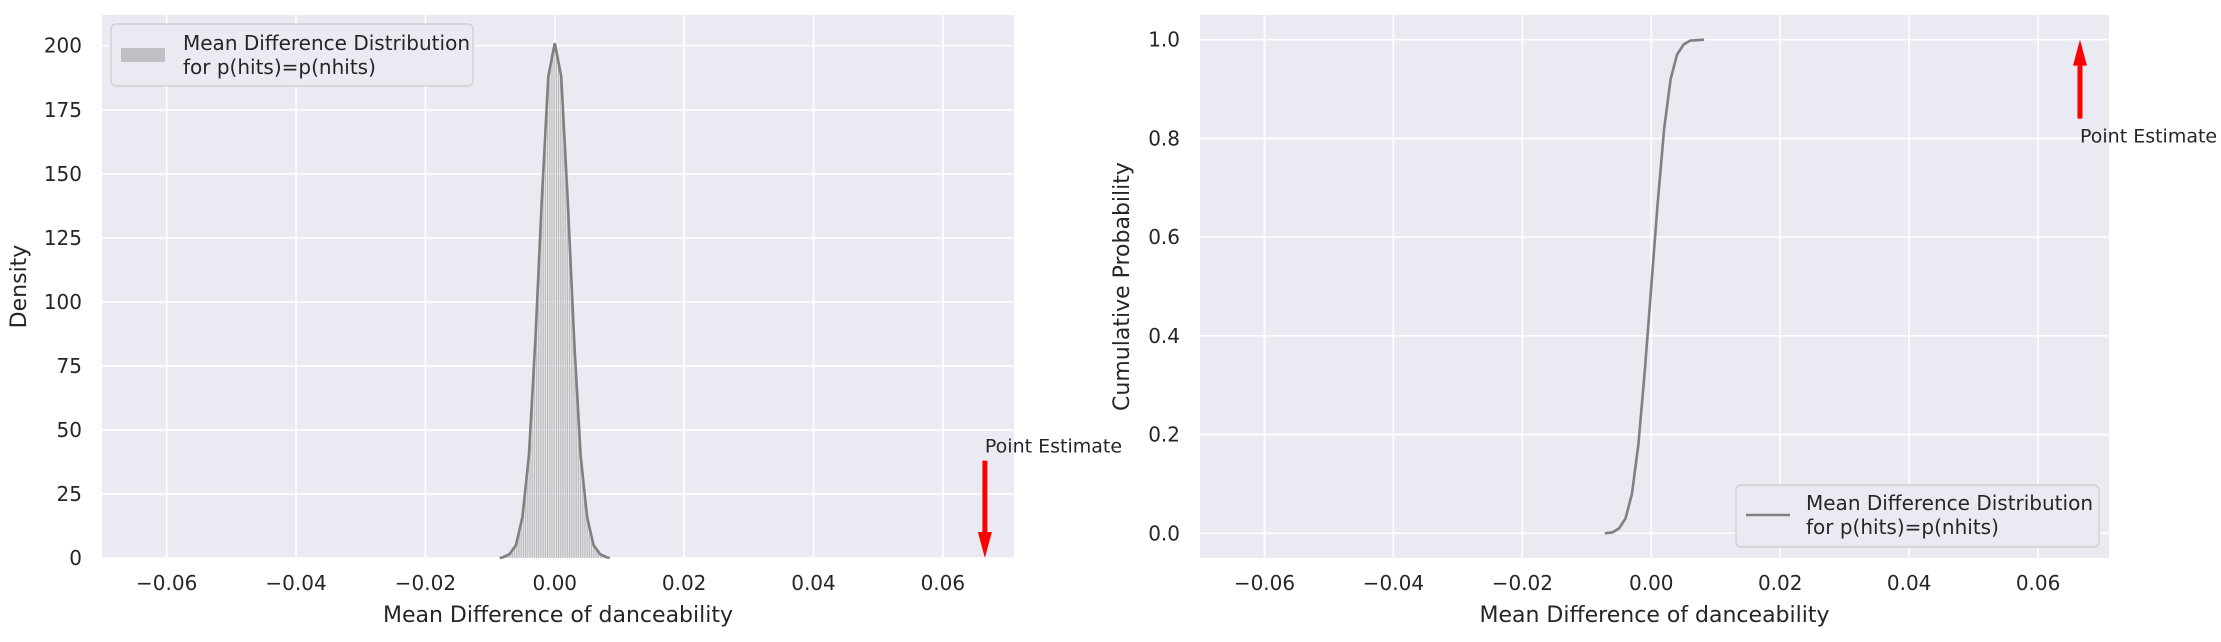 The height and width of the screenshot is (642, 2221). What do you see at coordinates (63, 174) in the screenshot?
I see `y-tick-label: 150` at bounding box center [63, 174].